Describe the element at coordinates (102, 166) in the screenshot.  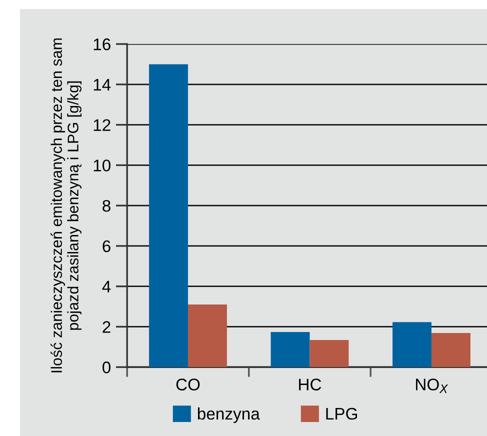
I see `y-tick-label: 10` at that location.